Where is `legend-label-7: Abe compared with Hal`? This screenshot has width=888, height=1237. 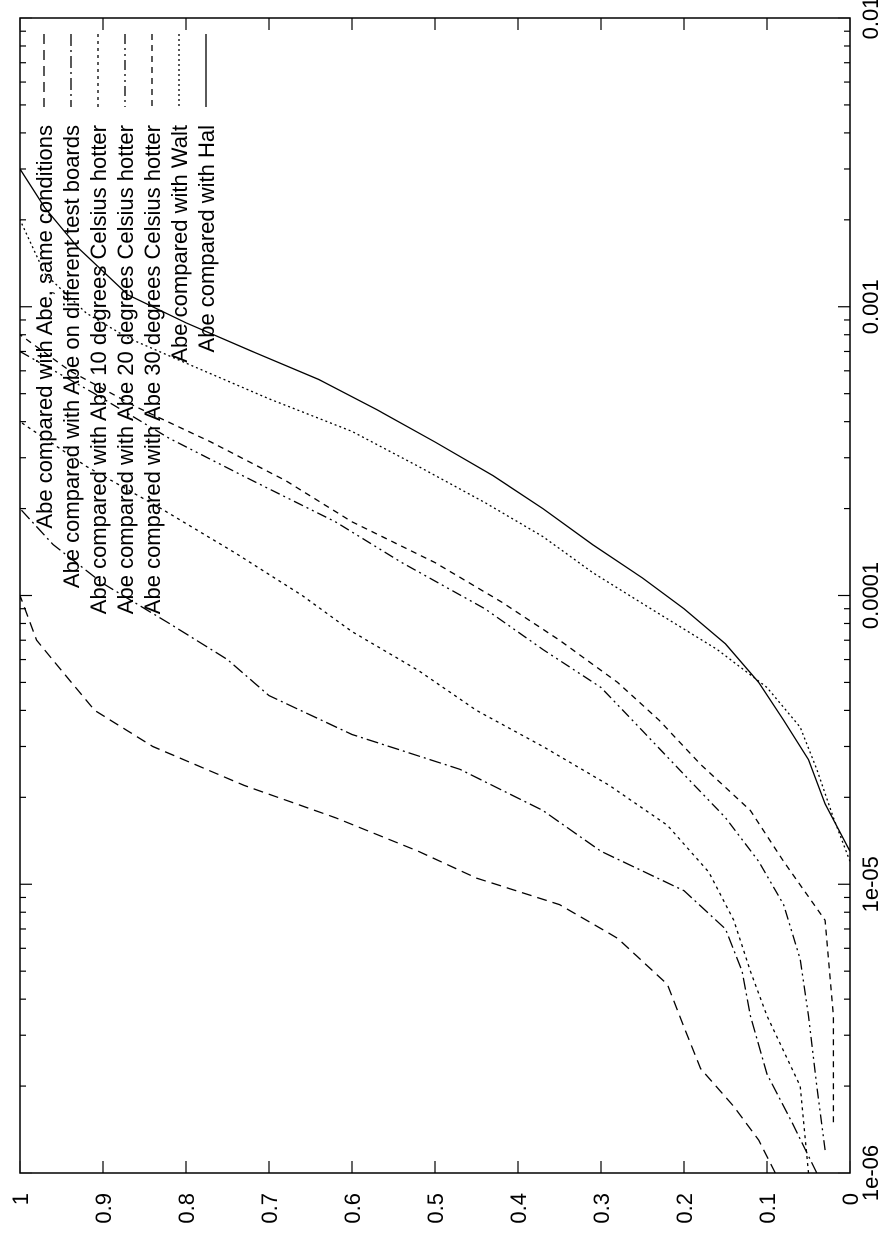 legend-label-7: Abe compared with Hal is located at coordinates (206, 238).